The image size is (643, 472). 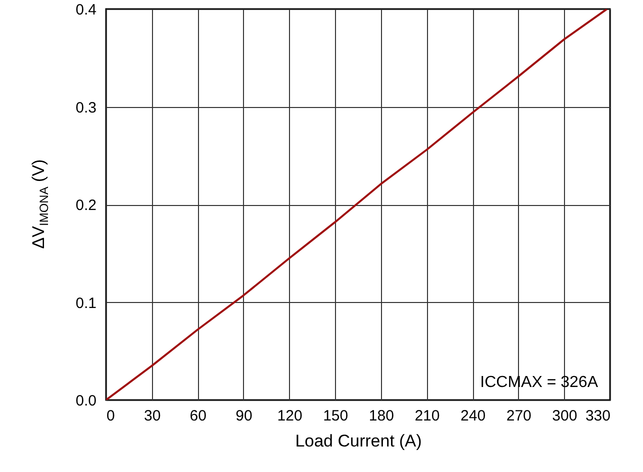 I want to click on x-tick-label: 90, so click(x=244, y=416).